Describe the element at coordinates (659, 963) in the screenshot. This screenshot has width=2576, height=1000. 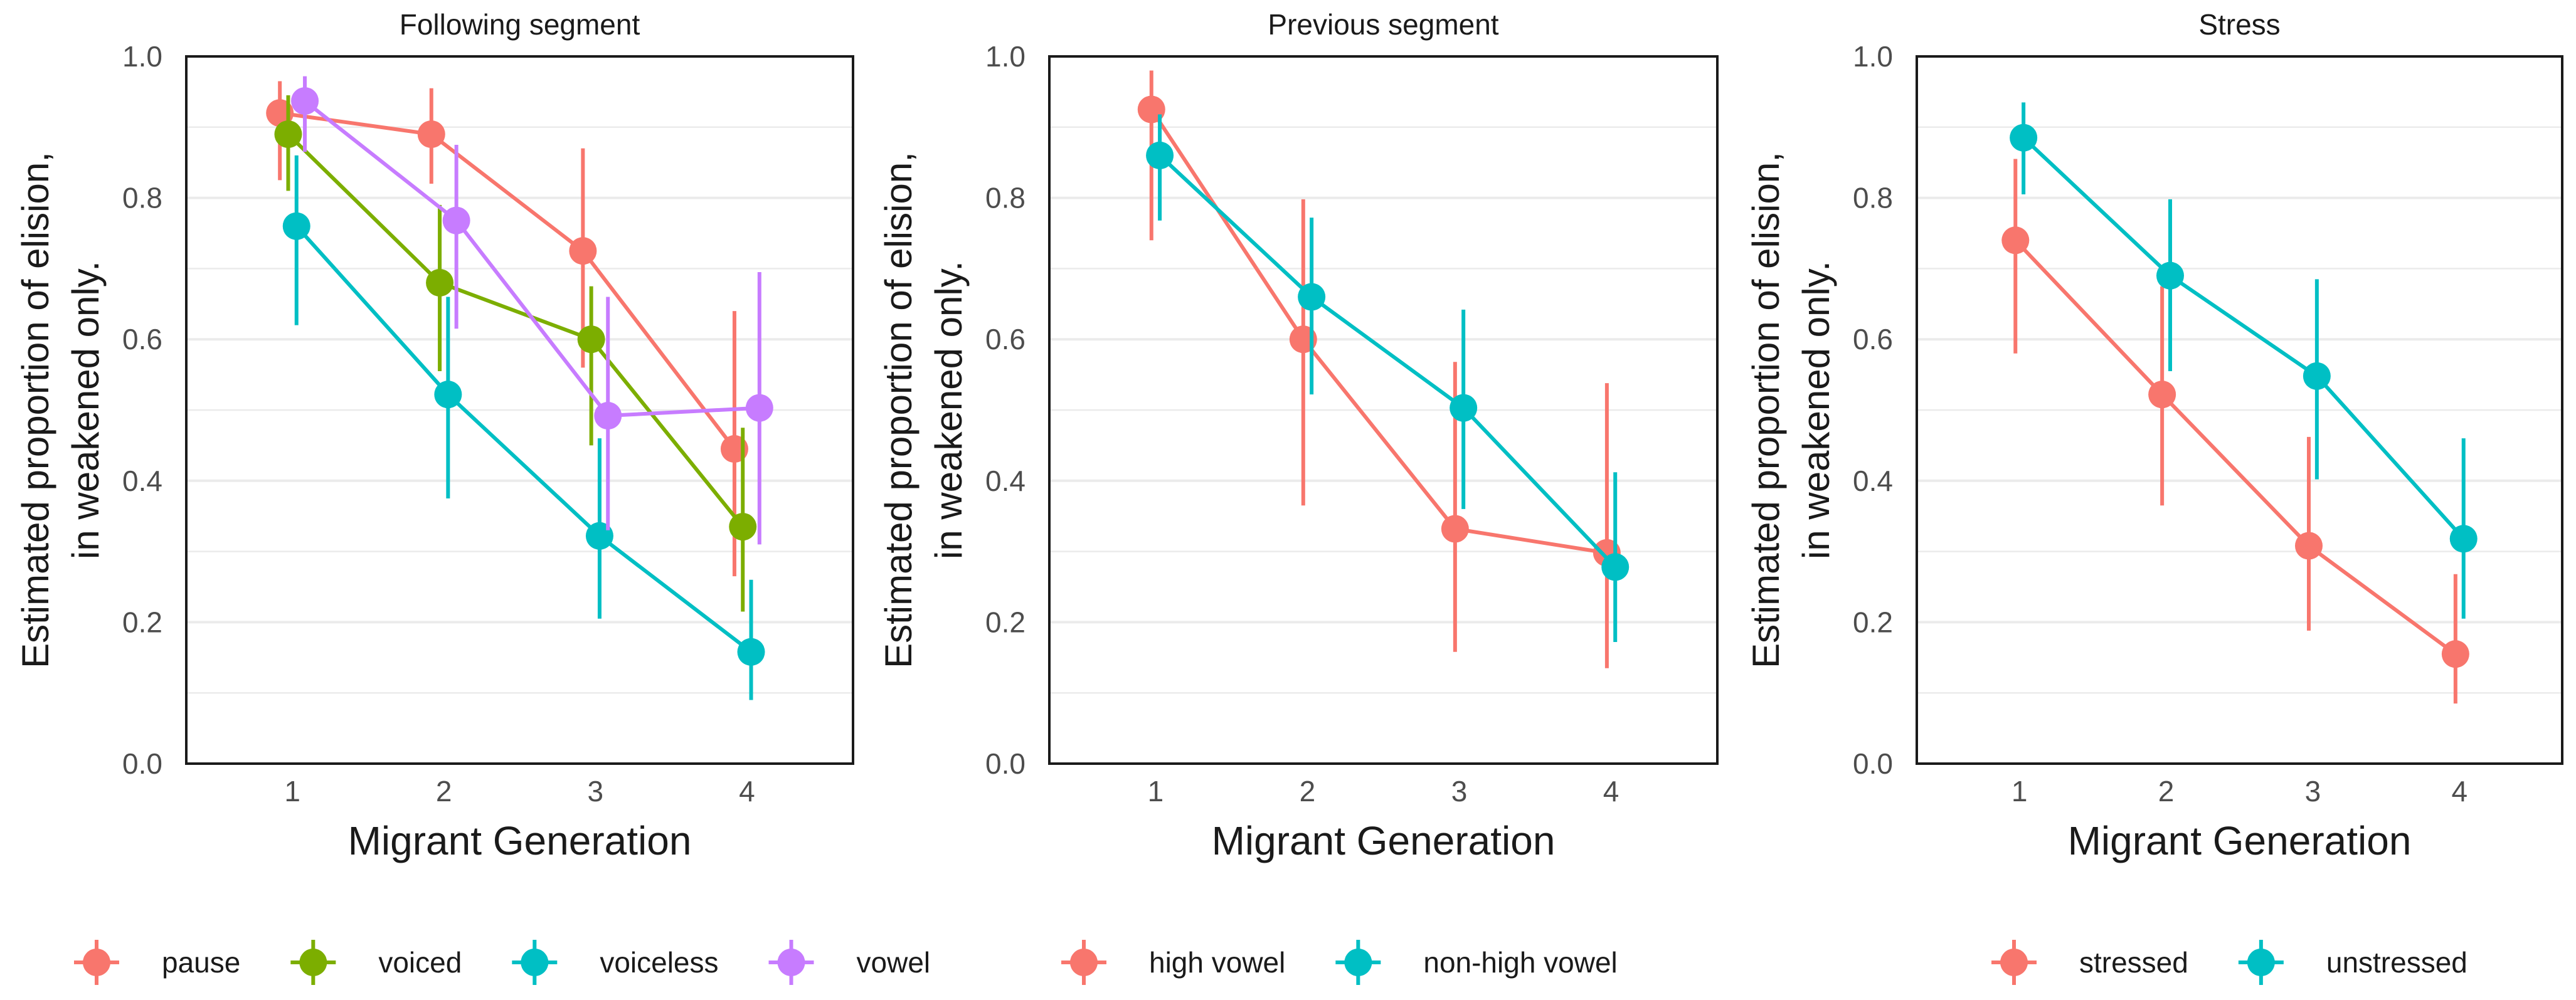
I see `legend-label: voiceless` at that location.